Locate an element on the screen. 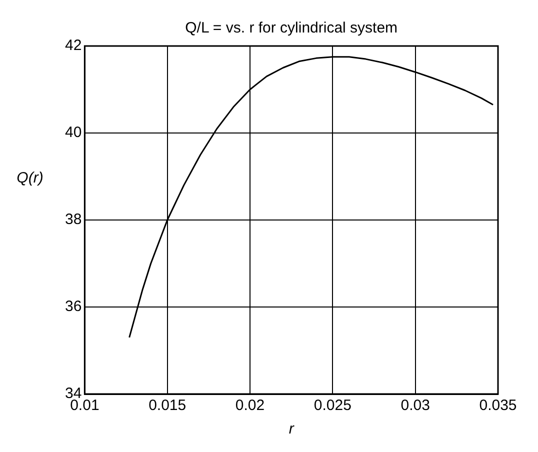 The height and width of the screenshot is (452, 538). y-tick-label: 38 is located at coordinates (73, 219).